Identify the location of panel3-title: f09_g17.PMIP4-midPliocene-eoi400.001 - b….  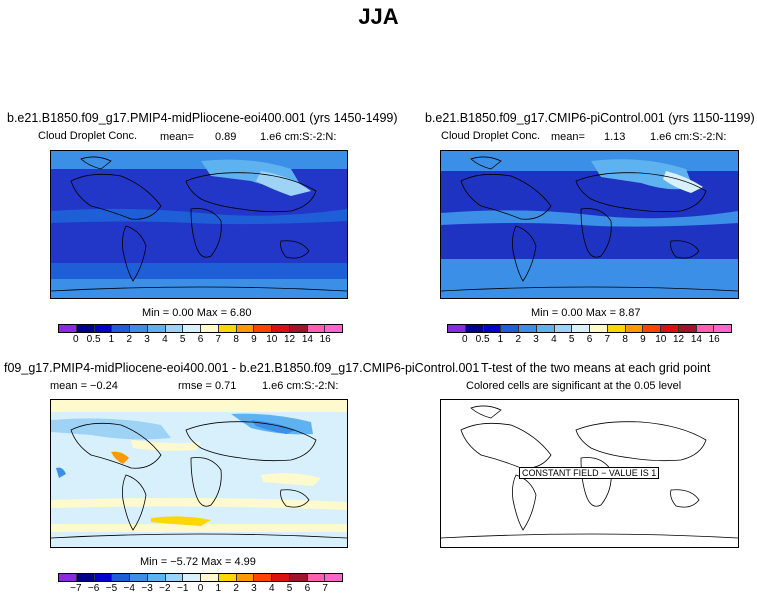
(242, 368).